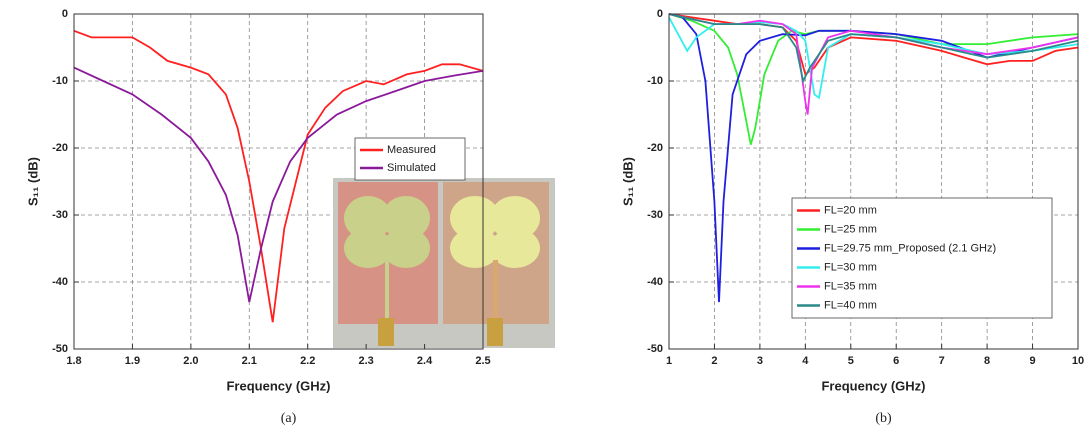 The width and height of the screenshot is (1084, 437). I want to click on legend-label: Simulated, so click(411, 168).